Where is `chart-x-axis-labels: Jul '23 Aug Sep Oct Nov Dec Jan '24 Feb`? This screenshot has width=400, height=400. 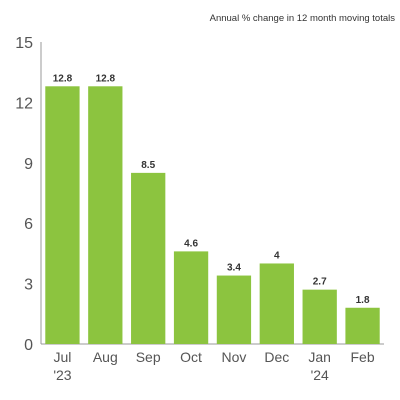 chart-x-axis-labels: Jul '23 Aug Sep Oct Nov Dec Jan '24 Feb is located at coordinates (214, 366).